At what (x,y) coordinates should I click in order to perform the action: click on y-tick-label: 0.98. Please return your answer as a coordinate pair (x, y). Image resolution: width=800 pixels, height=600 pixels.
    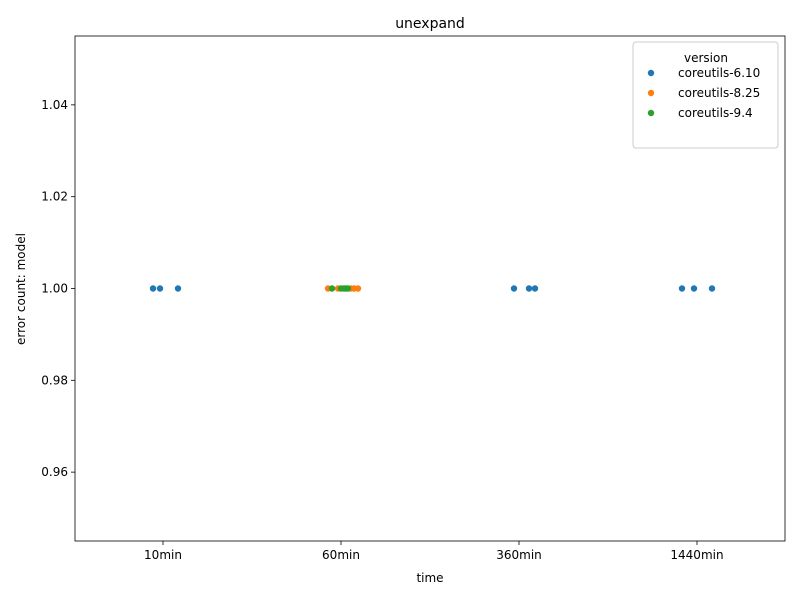
    Looking at the image, I should click on (54, 380).